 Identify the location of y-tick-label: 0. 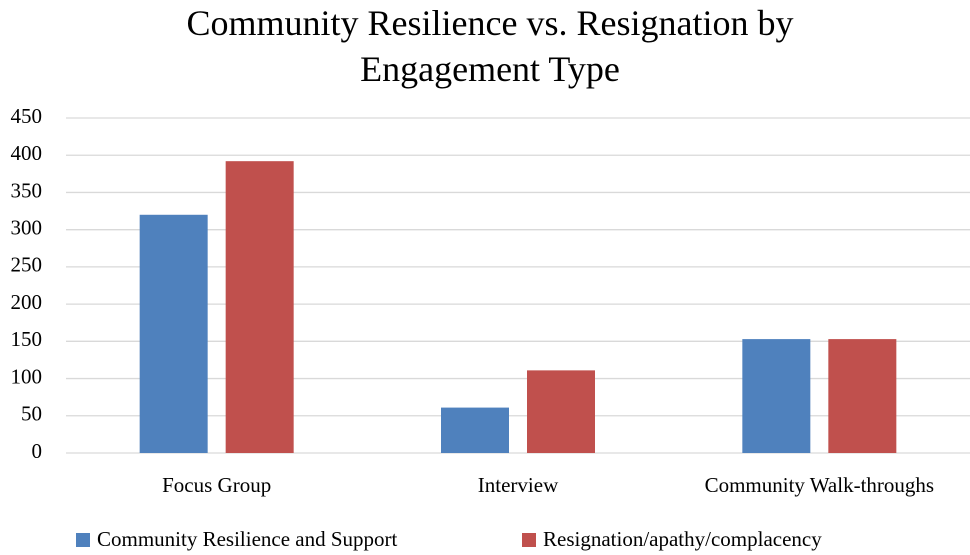
(37, 451).